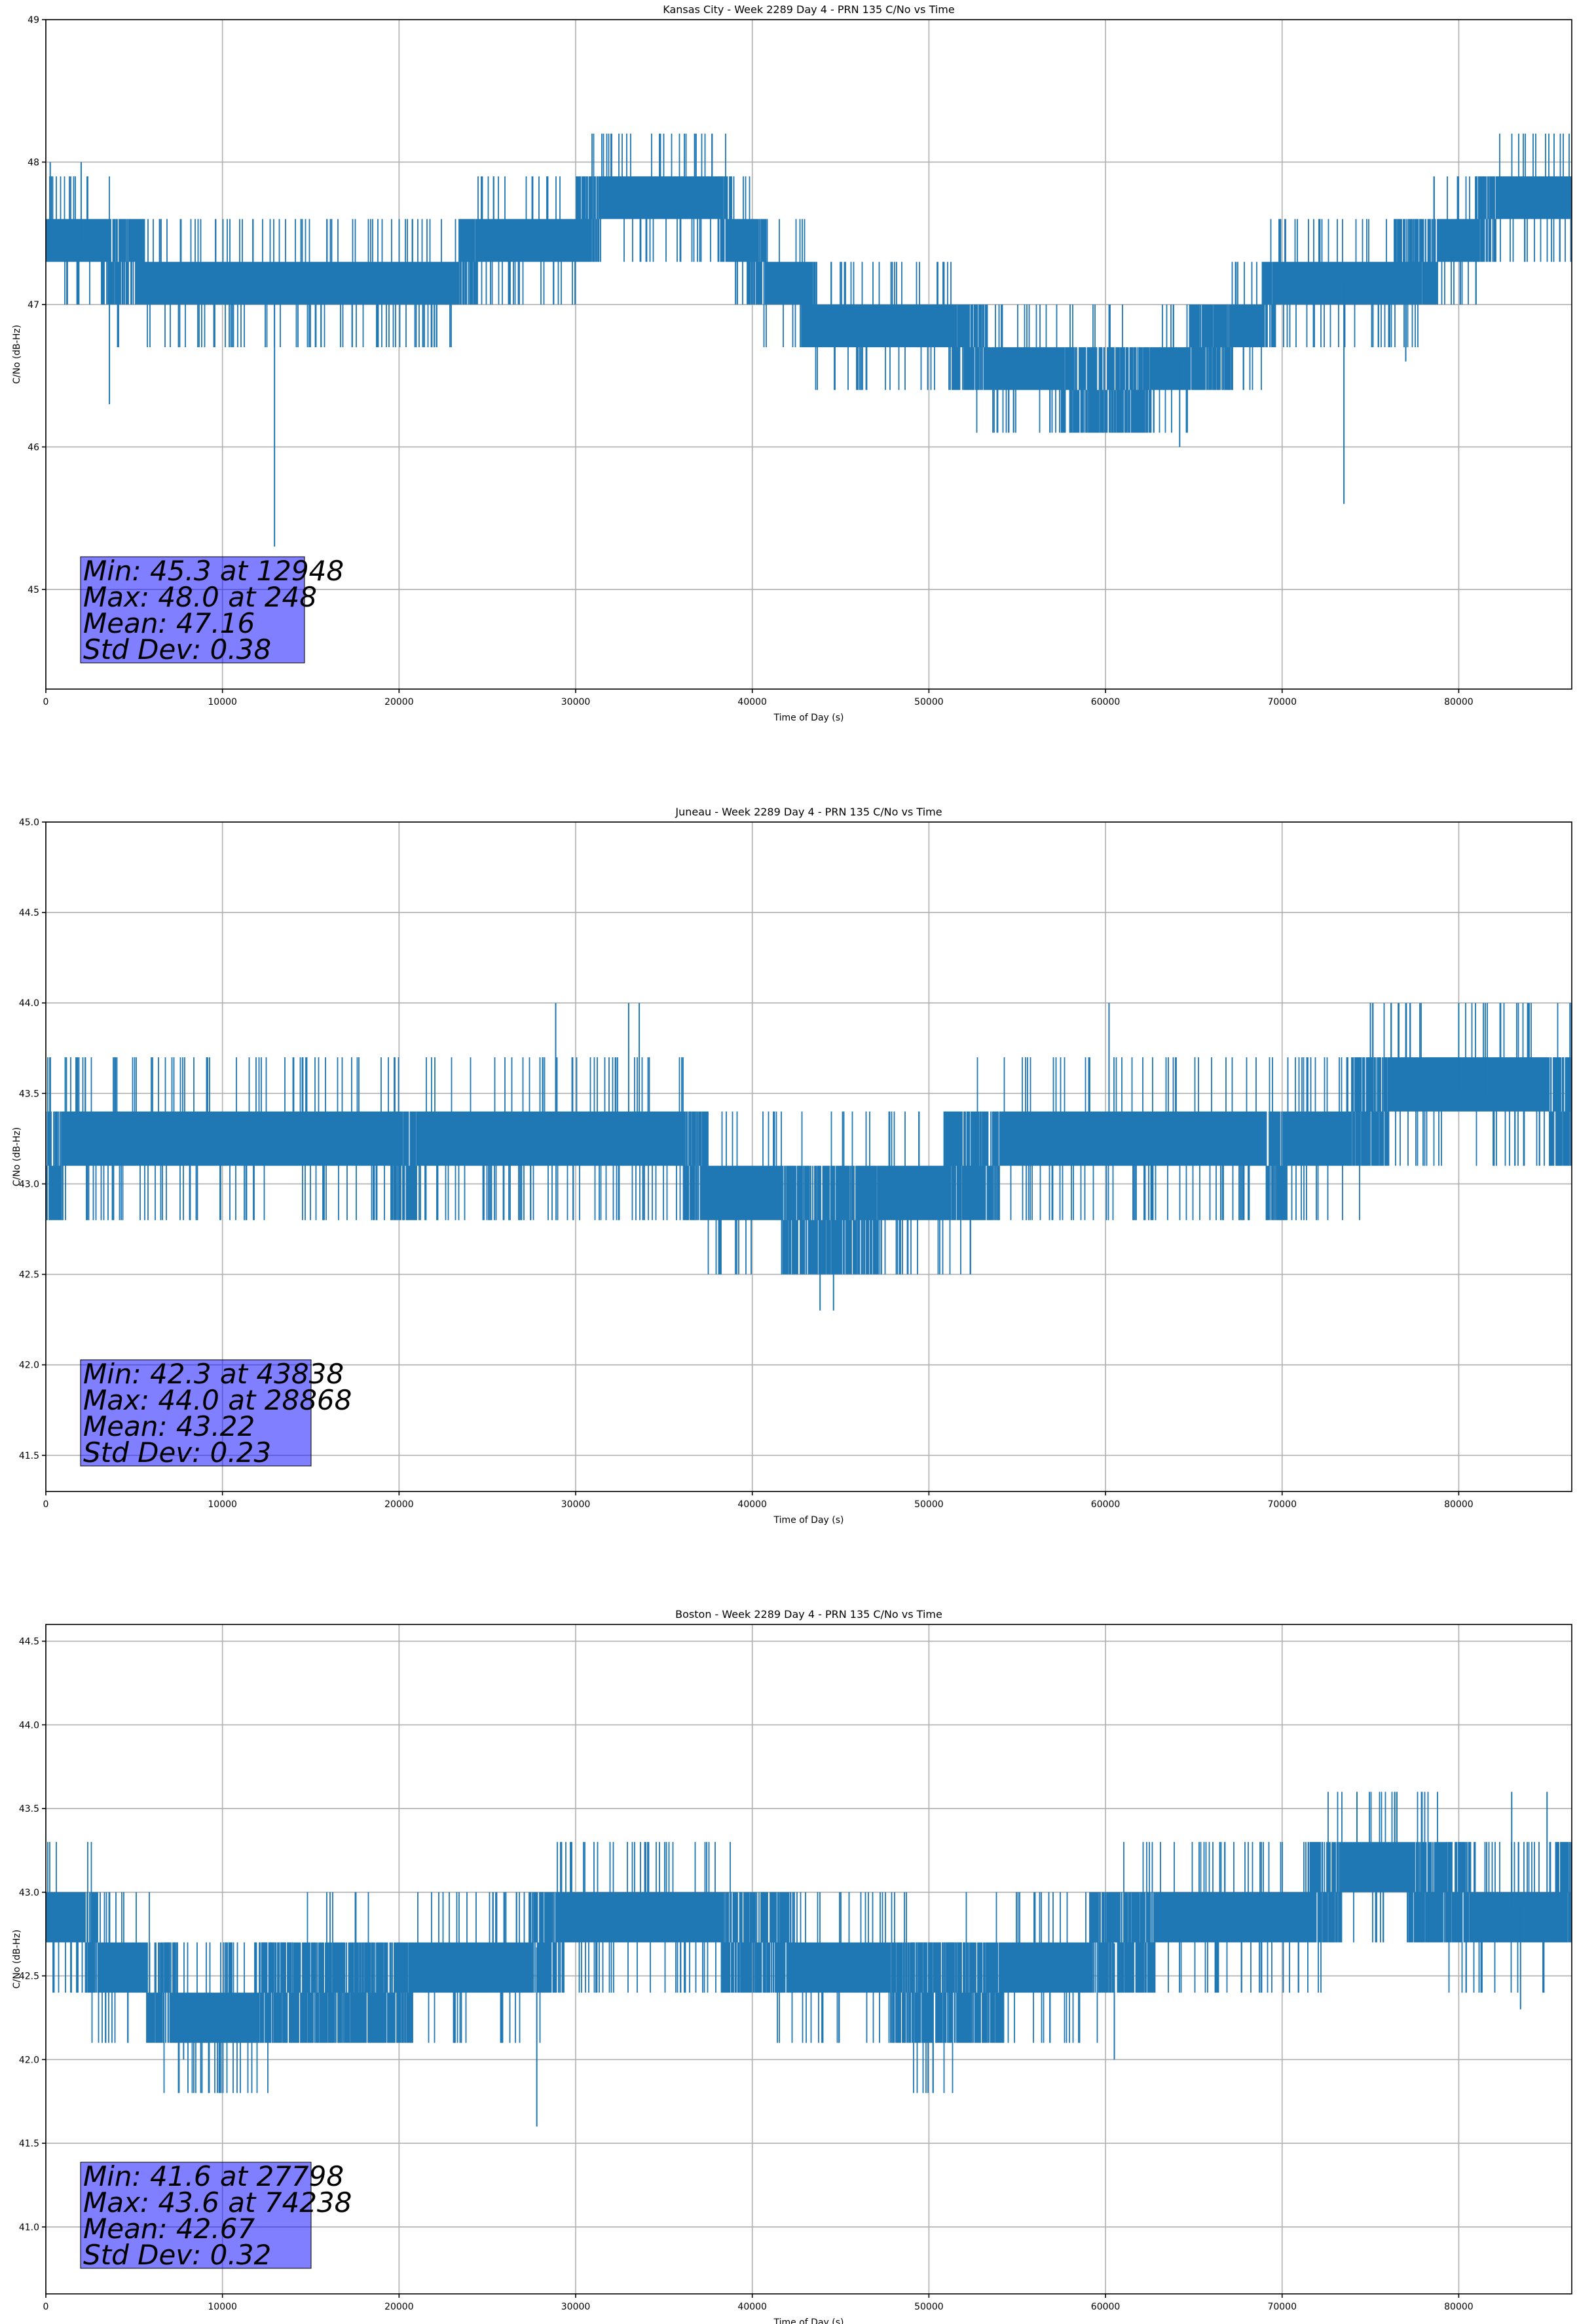 The height and width of the screenshot is (2324, 1577). I want to click on stats-min: Min: 45.3 at 12948, so click(213, 571).